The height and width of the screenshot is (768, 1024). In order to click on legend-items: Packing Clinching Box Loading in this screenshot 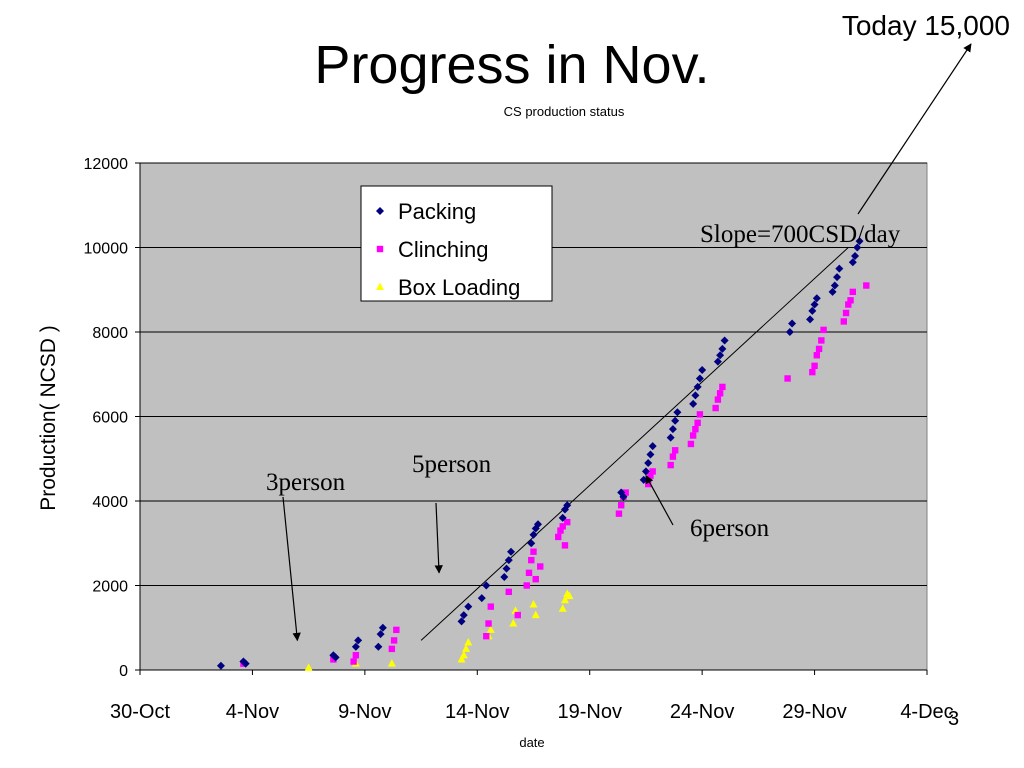, I will do `click(448, 249)`.